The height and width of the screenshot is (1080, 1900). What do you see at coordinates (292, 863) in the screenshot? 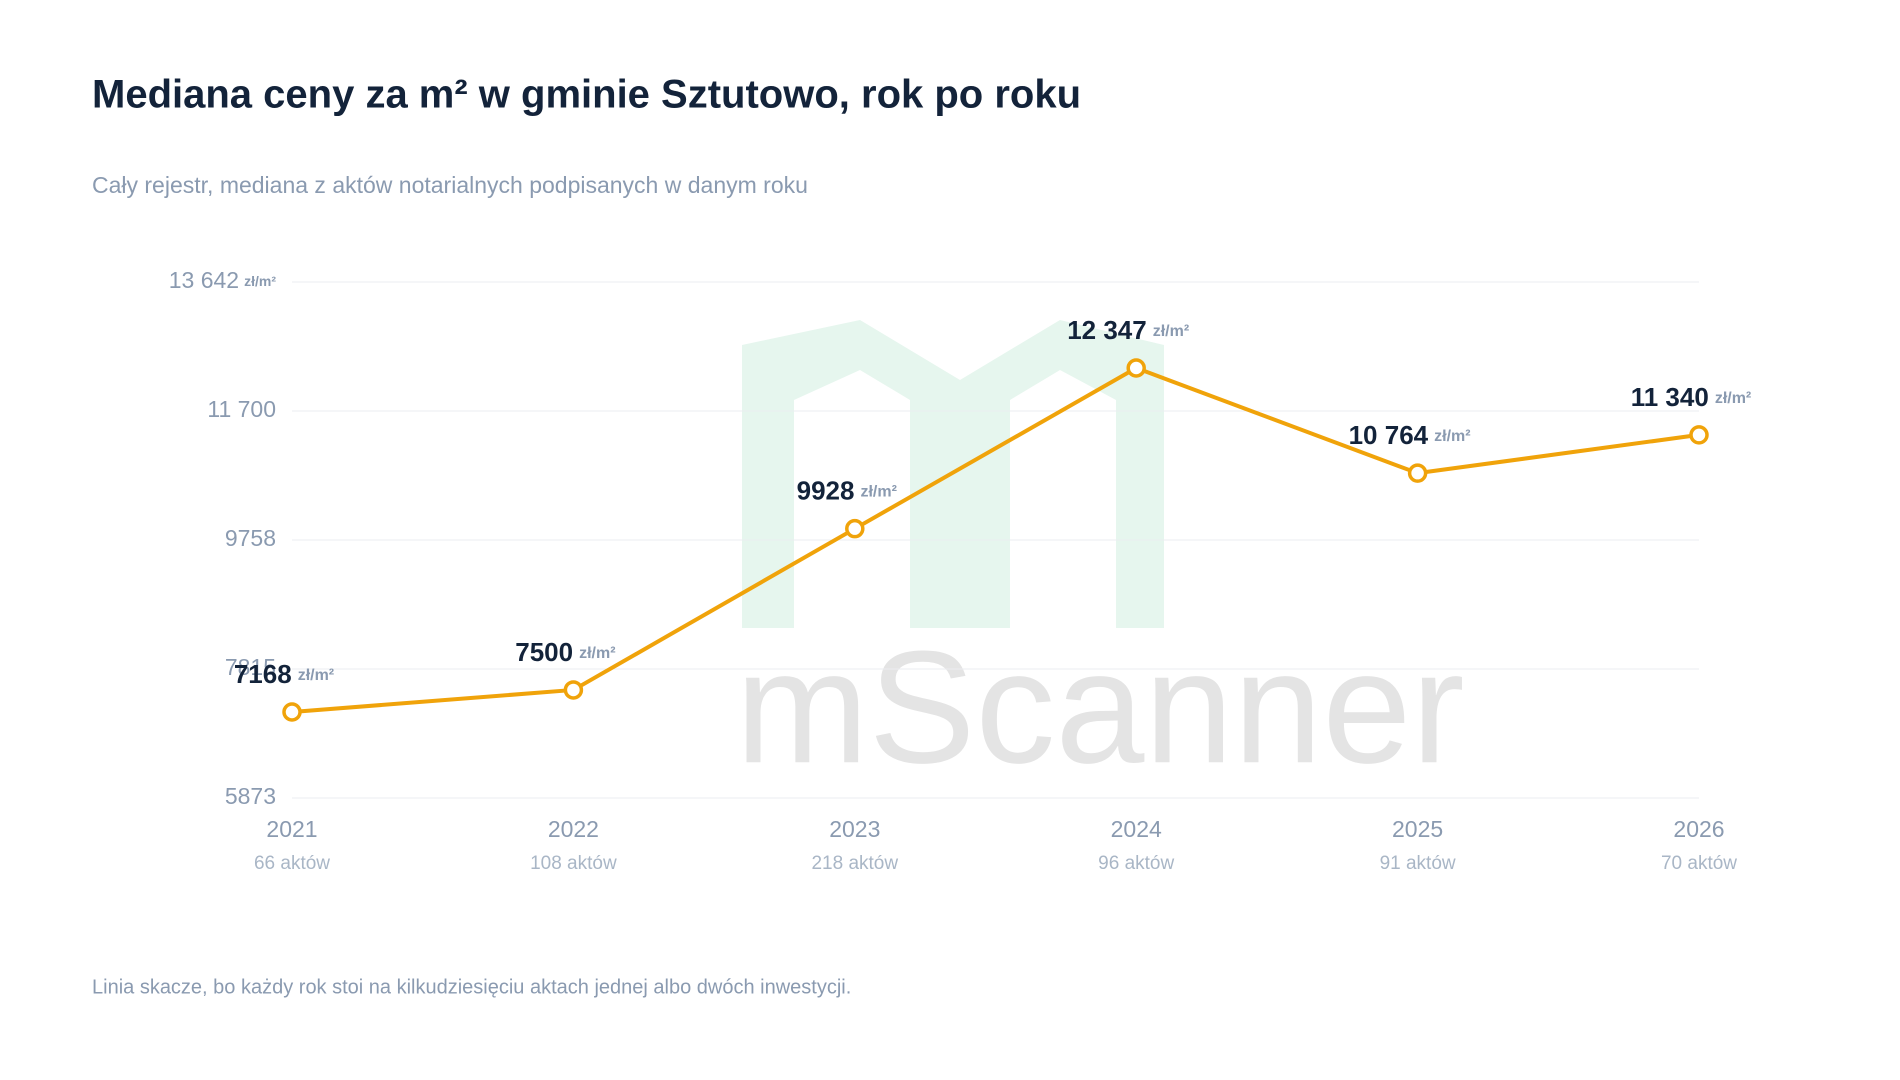
I see `x-sublabel: 66 aktów` at bounding box center [292, 863].